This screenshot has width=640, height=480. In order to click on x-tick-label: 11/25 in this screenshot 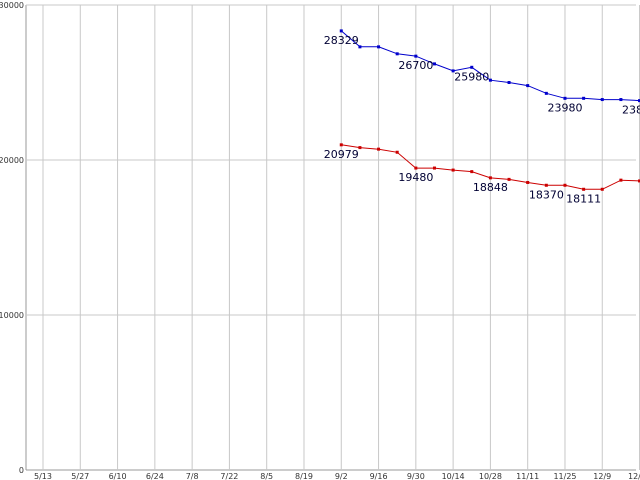, I will do `click(564, 476)`.